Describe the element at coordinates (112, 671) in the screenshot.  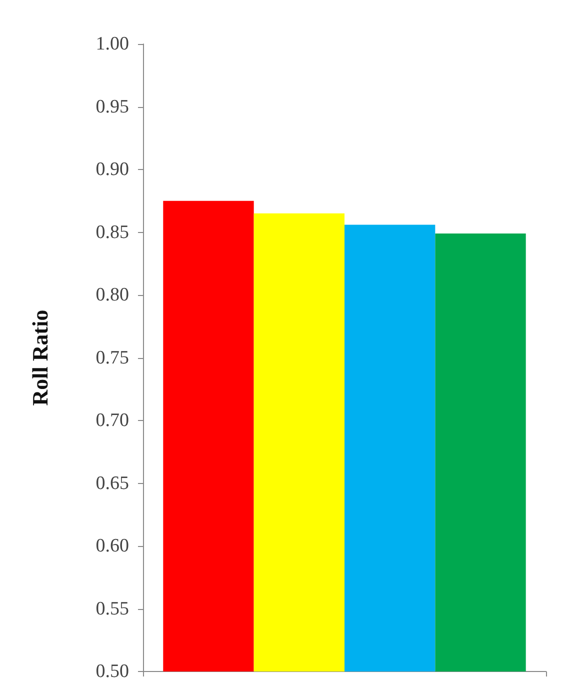
I see `y-tick-label: 0.50` at that location.